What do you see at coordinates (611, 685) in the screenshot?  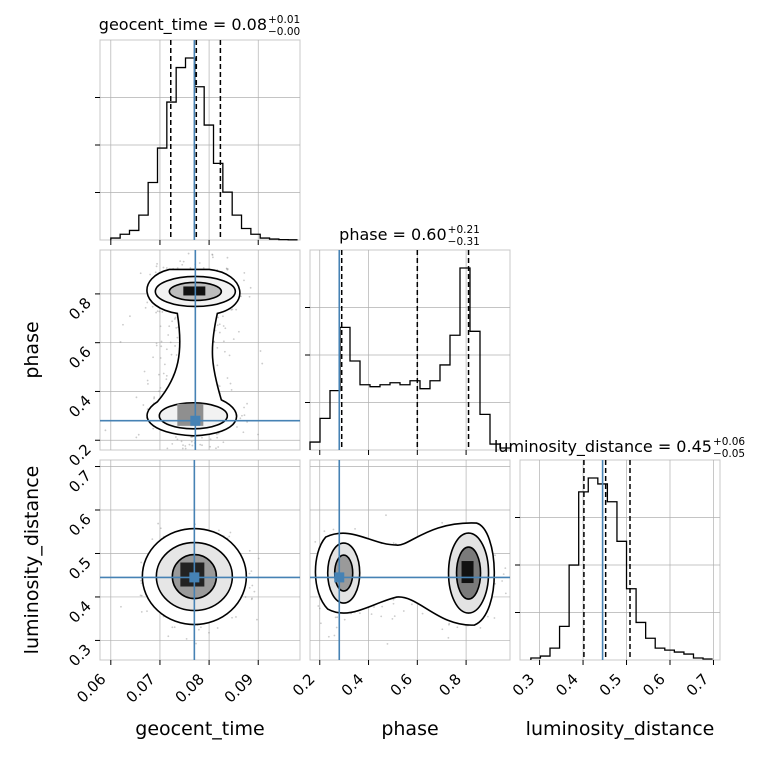 I see `xtick-label-luminosity_distance-2: 0.5` at bounding box center [611, 685].